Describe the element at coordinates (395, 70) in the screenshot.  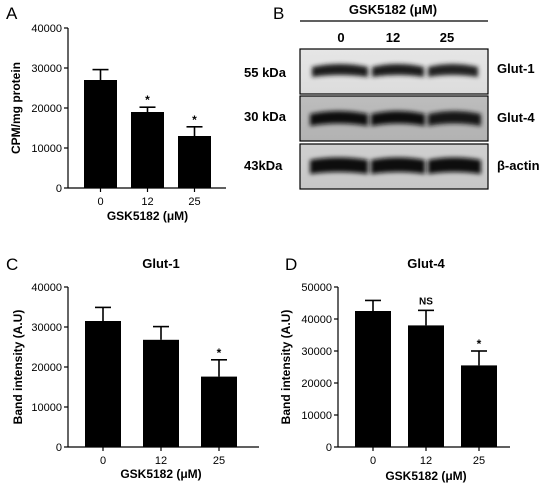
I see `blot-bands-glut1` at that location.